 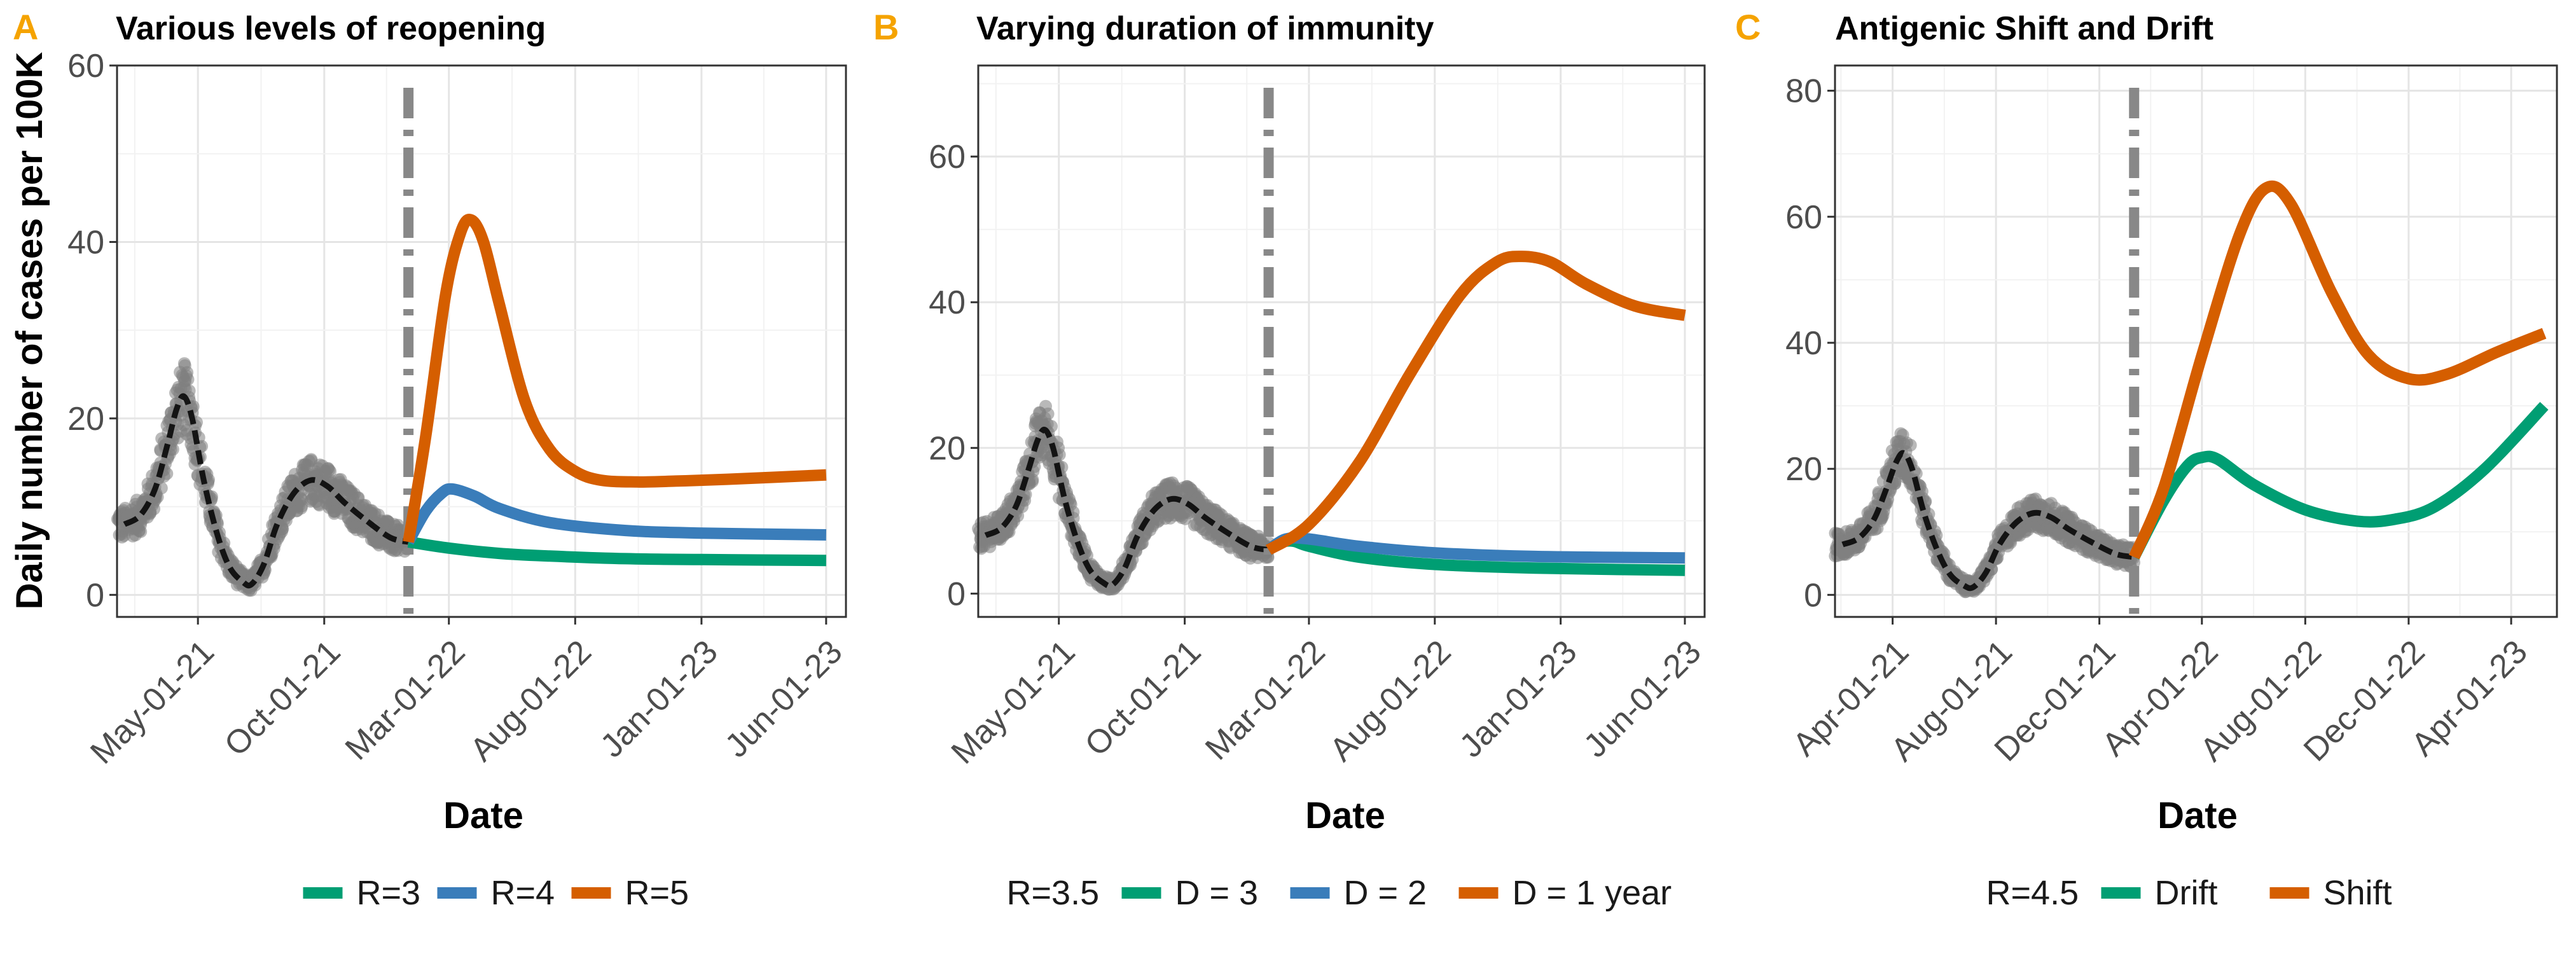 What do you see at coordinates (1339, 893) in the screenshot?
I see `legend-b: R=3.5 D = 3 D = 2 D = 1 year` at bounding box center [1339, 893].